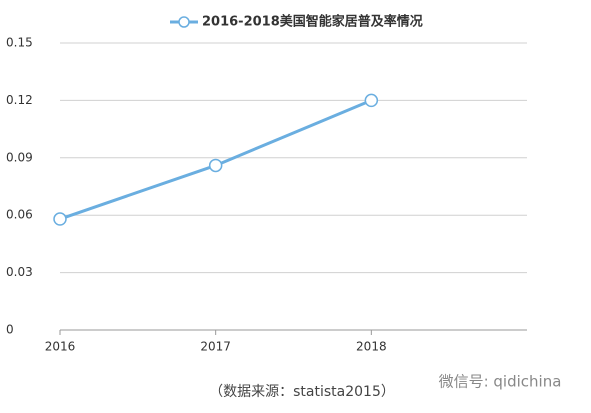  I want to click on y-tick-label: 0.03, so click(19, 272).